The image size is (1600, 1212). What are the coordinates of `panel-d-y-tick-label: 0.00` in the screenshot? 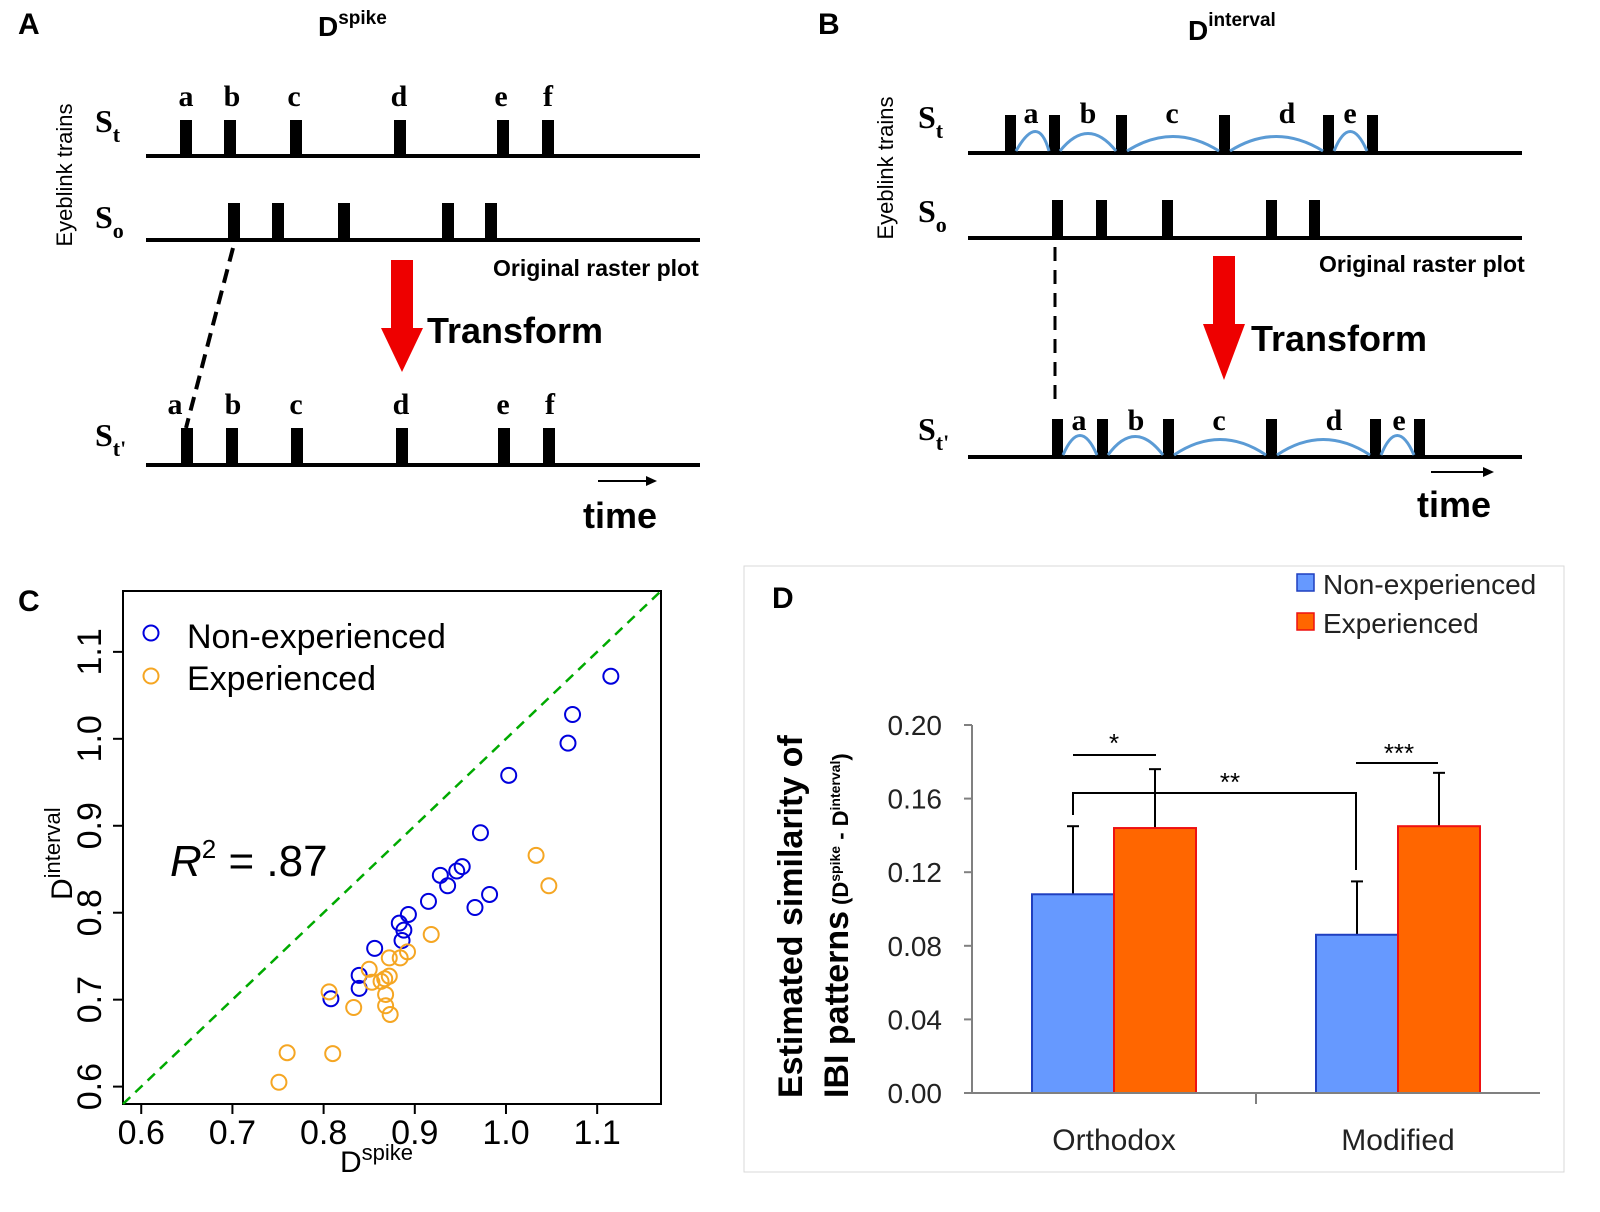 It's located at (915, 1093).